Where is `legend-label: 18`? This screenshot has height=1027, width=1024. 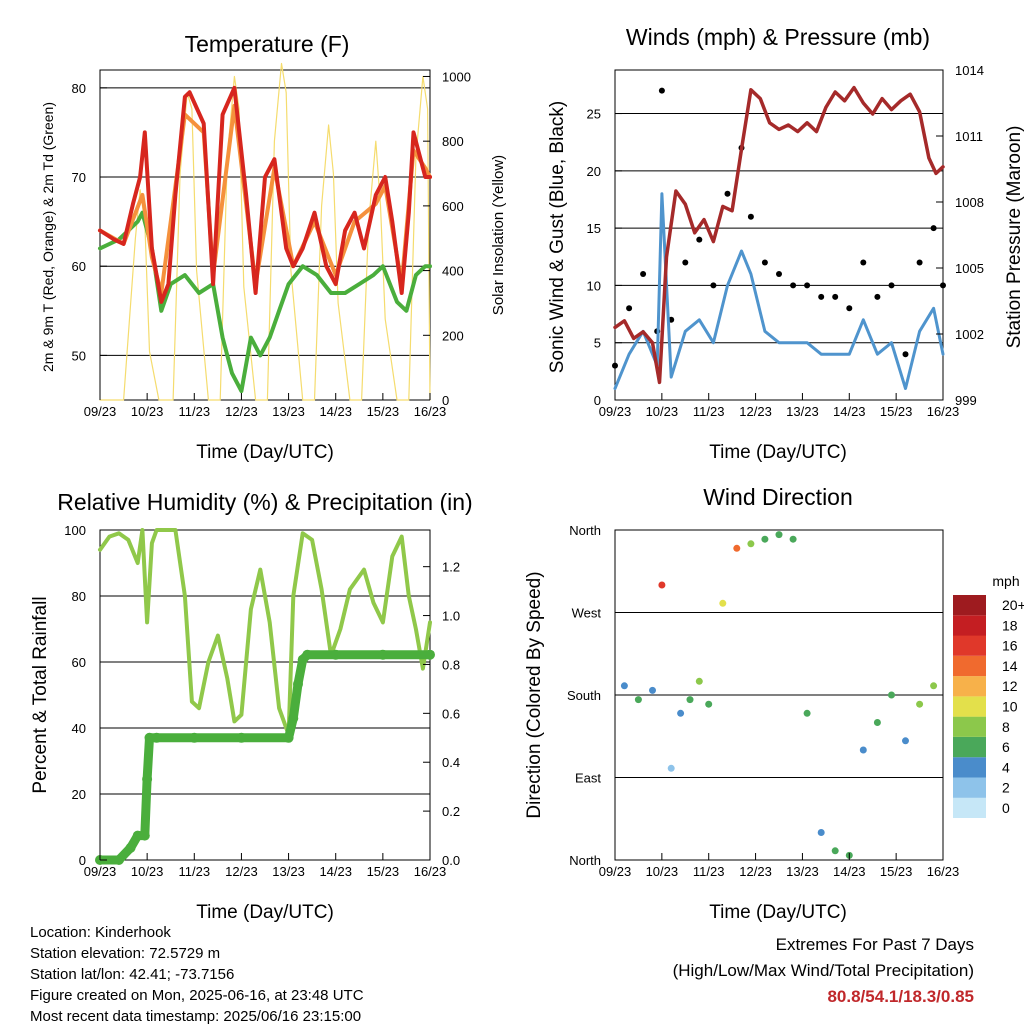 legend-label: 18 is located at coordinates (1010, 625).